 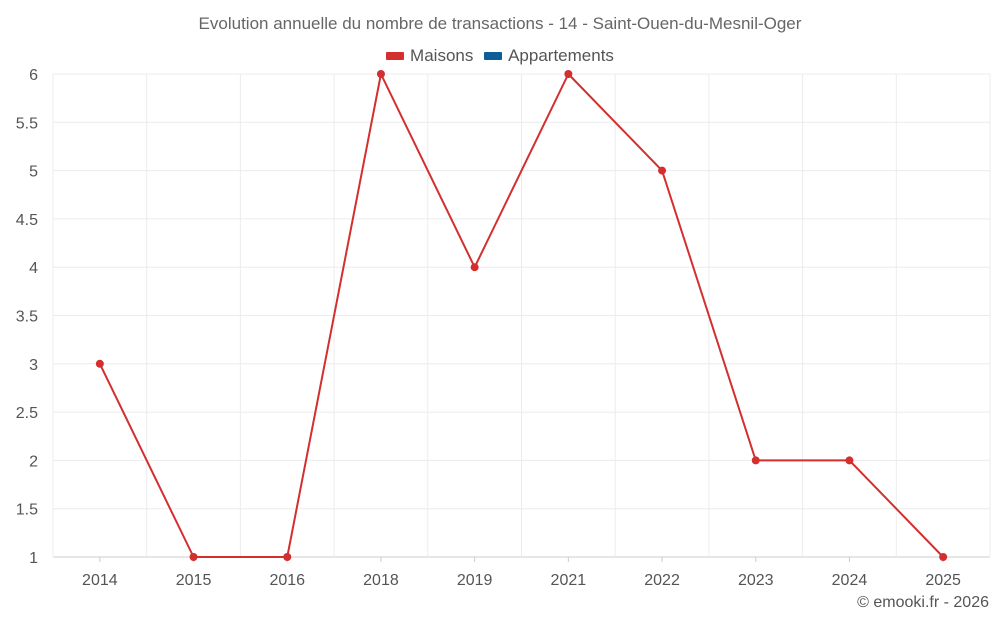 What do you see at coordinates (33, 558) in the screenshot?
I see `y-tick-label: 1` at bounding box center [33, 558].